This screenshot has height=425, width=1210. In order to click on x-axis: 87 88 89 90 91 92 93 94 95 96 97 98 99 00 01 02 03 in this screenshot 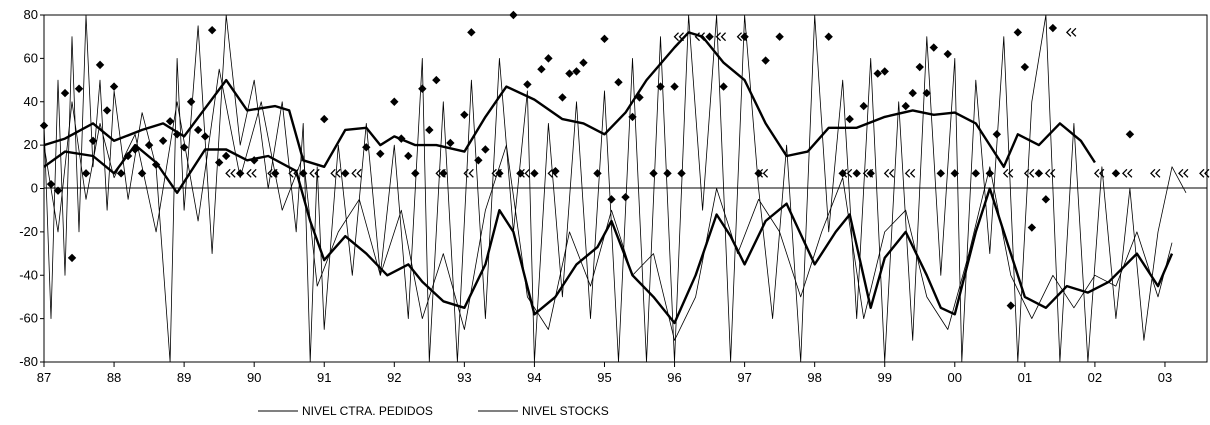, I will do `click(604, 373)`.